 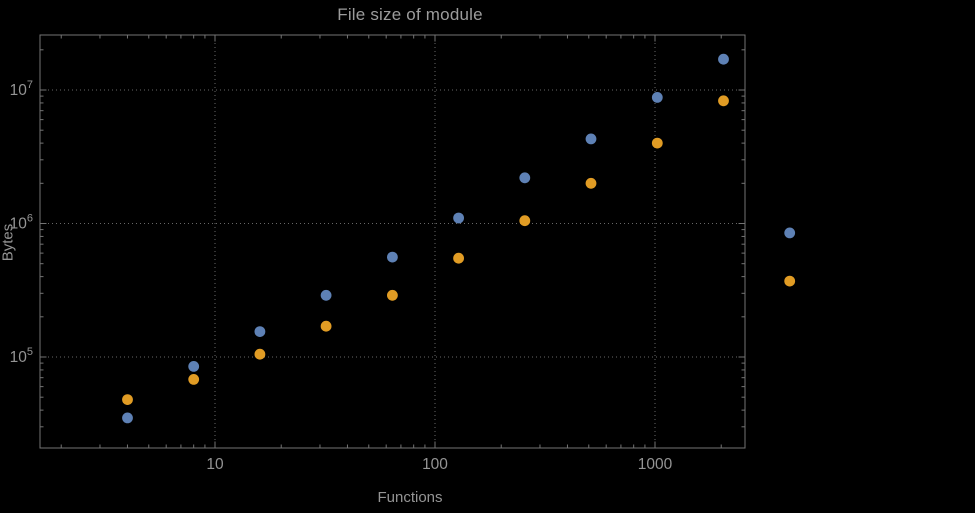 I want to click on chart-title: File size of module, so click(x=410, y=14).